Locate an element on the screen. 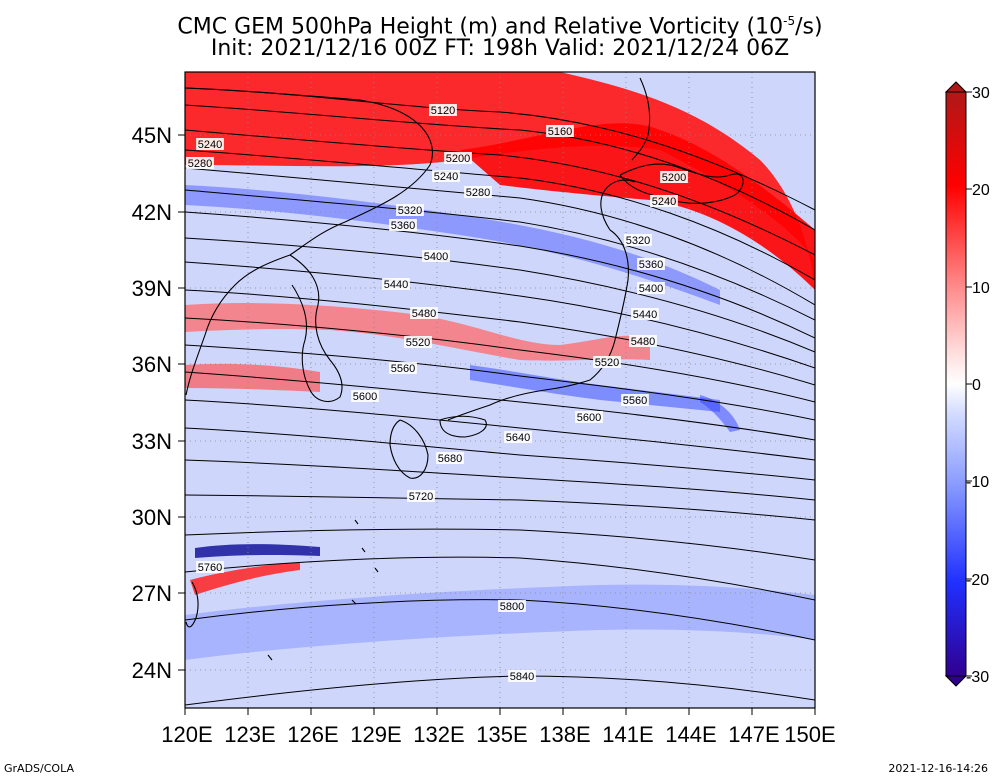 The width and height of the screenshot is (1000, 779). vorticity-band-37n-red is located at coordinates (417, 332).